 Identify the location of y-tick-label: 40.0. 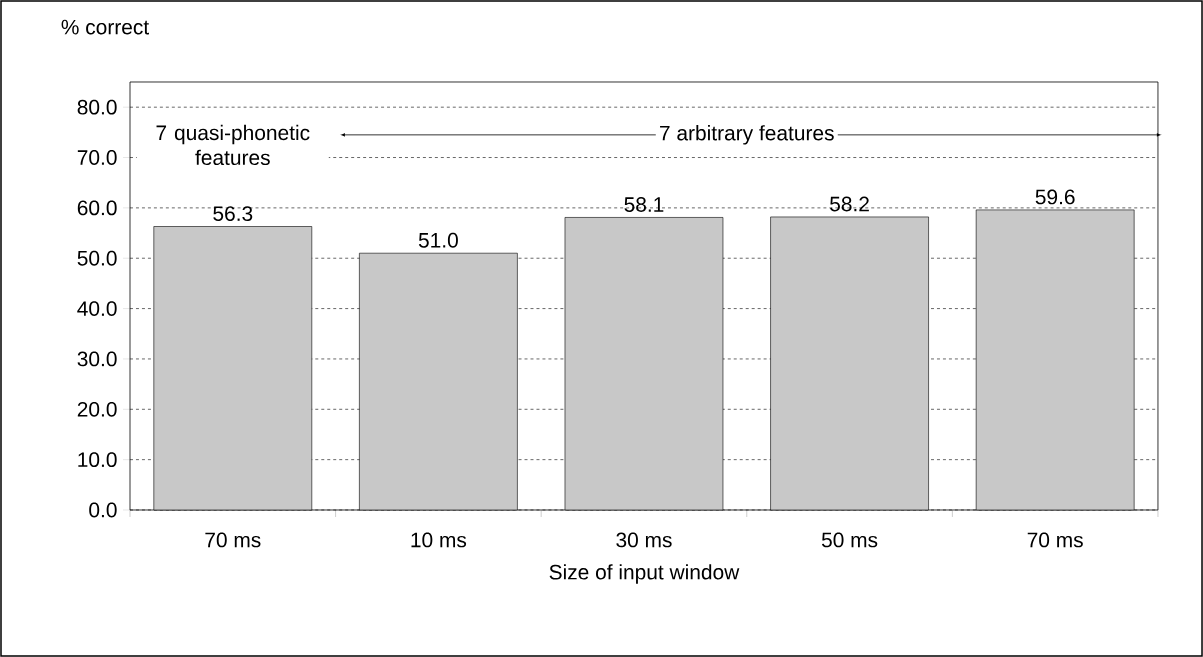
(97, 308).